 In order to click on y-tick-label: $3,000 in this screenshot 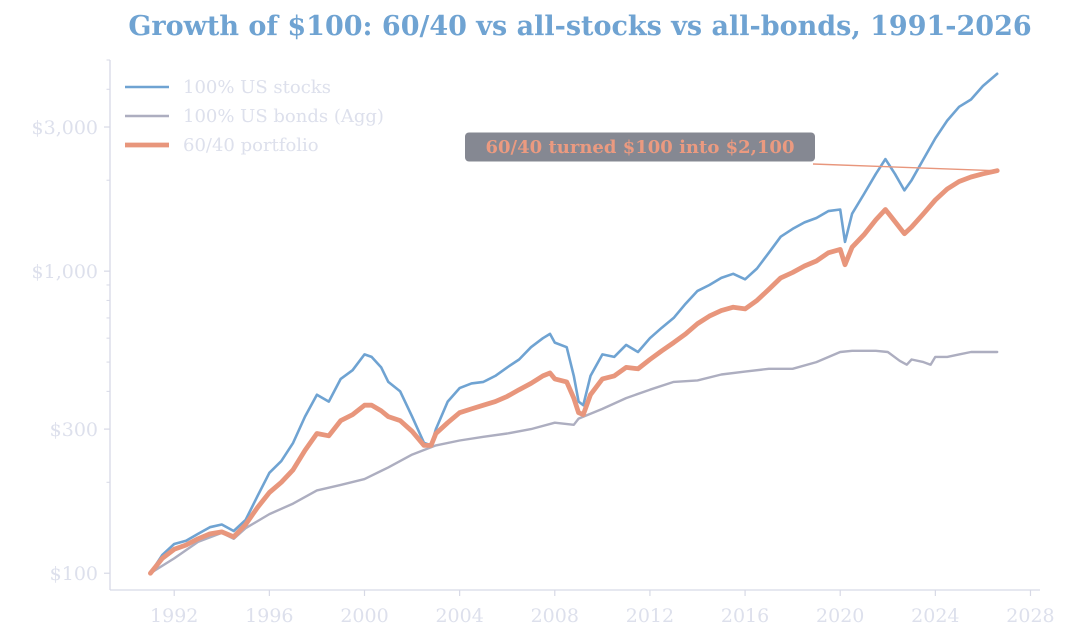, I will do `click(65, 128)`.